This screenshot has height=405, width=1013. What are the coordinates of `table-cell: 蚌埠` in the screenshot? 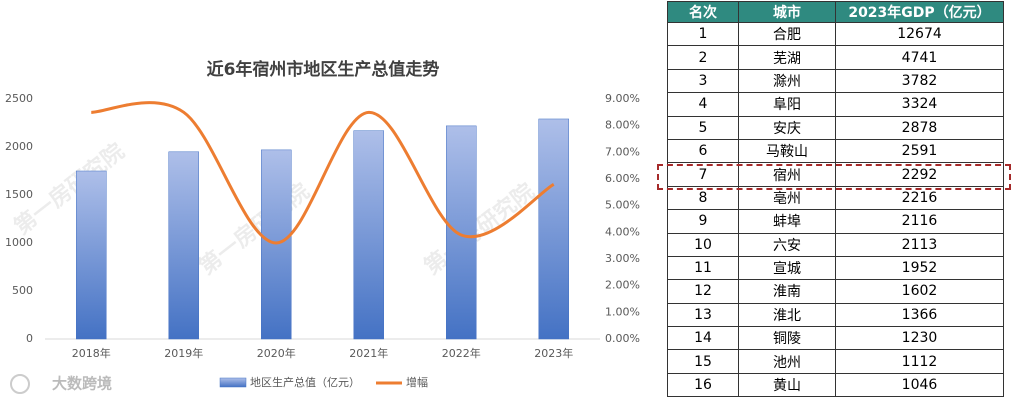 It's located at (787, 221).